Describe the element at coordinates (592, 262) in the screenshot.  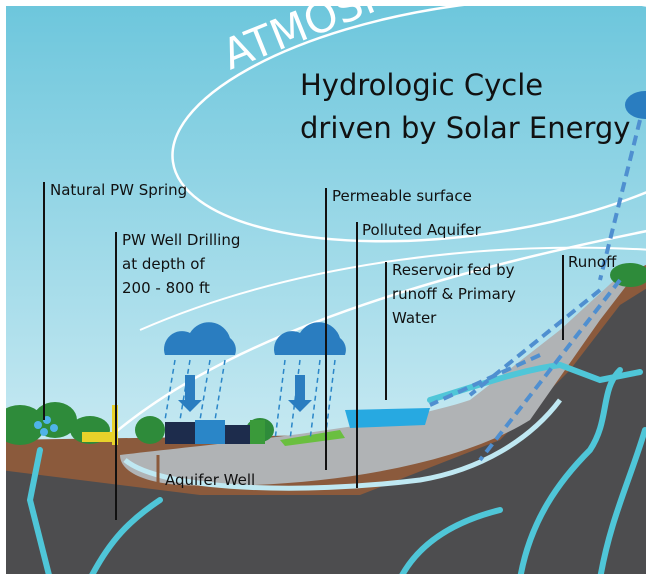
I see `label: Runoff` at that location.